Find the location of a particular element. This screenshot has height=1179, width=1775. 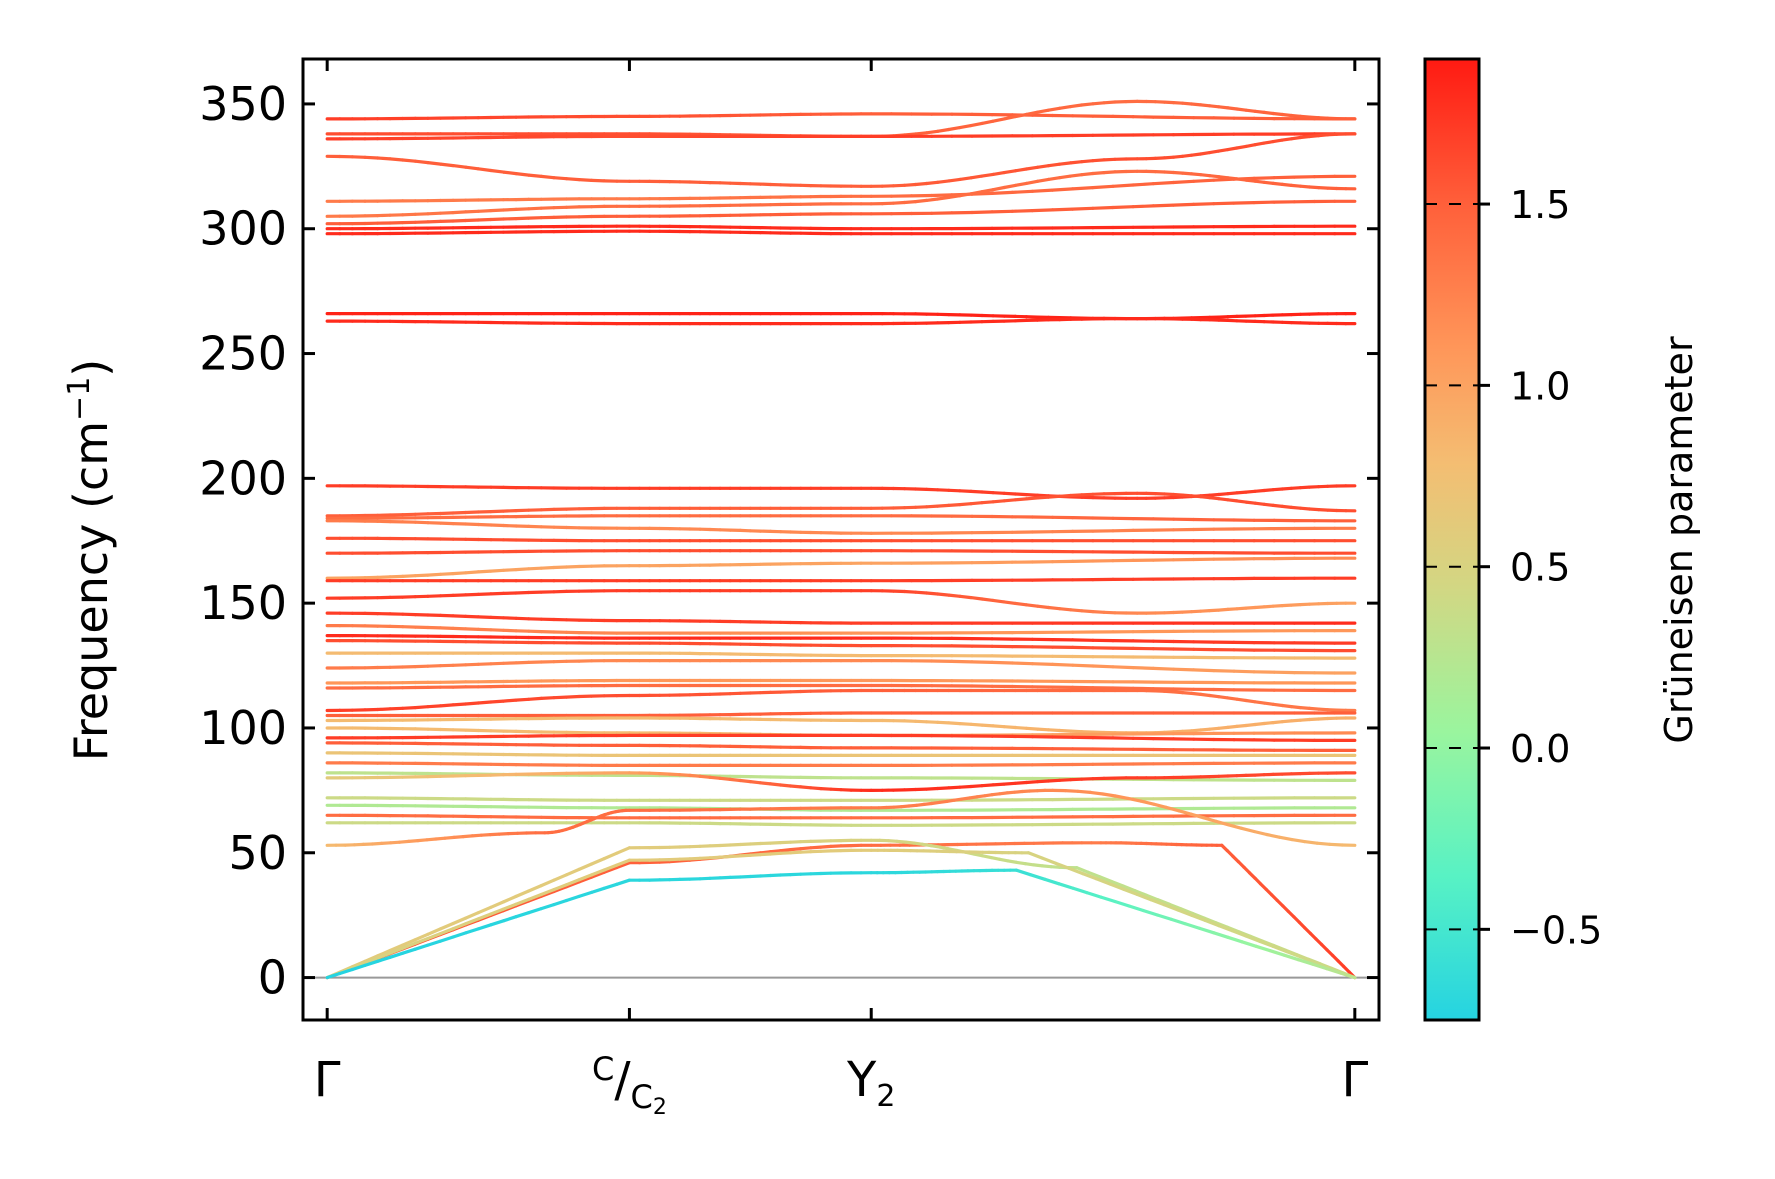

x-tick-label: C/C2 is located at coordinates (629, 1085).